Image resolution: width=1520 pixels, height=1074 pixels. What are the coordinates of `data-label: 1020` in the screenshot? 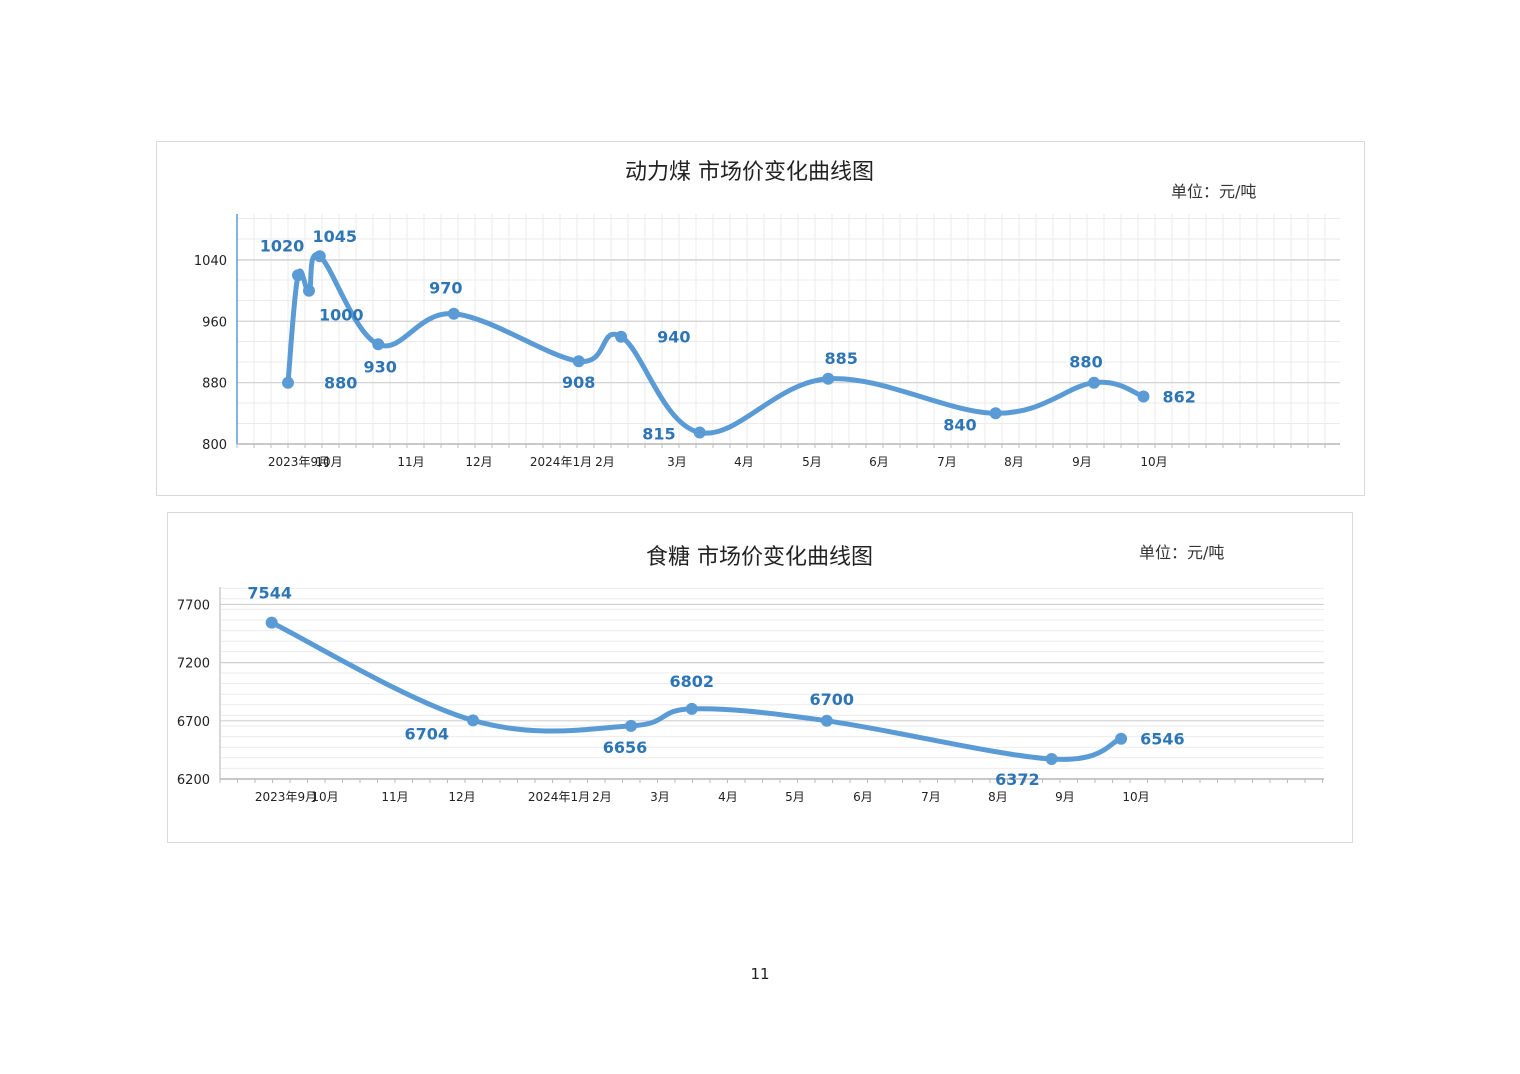 It's located at (282, 245).